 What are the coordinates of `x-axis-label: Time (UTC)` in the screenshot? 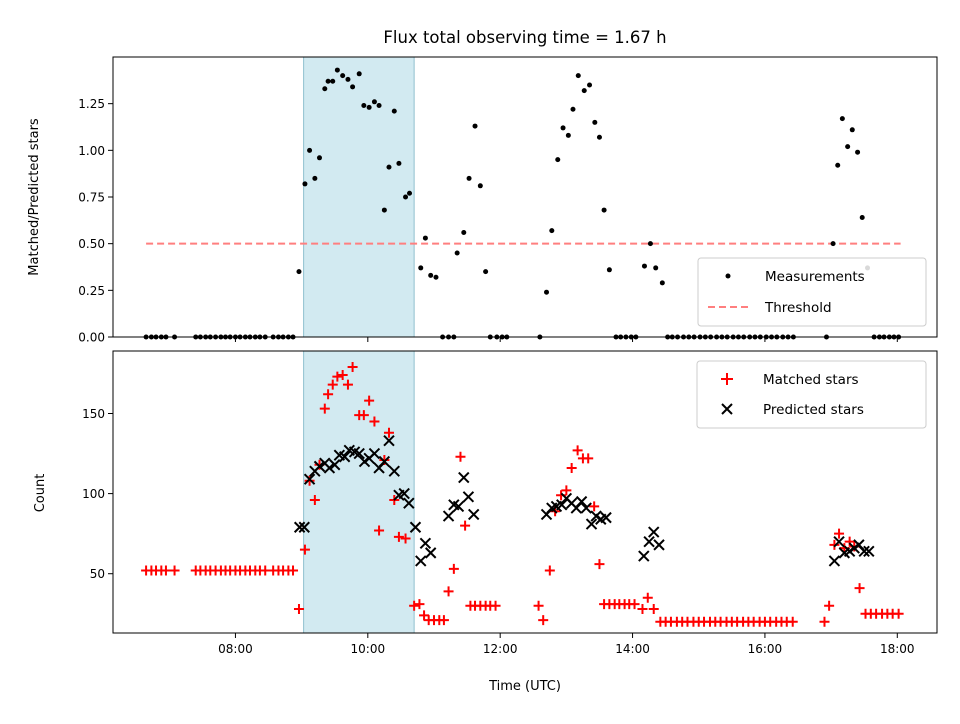 It's located at (524, 686).